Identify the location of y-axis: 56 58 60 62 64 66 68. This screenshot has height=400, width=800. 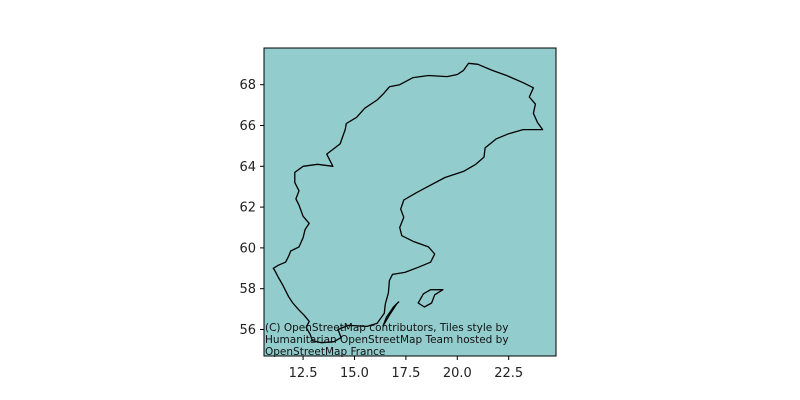
(251, 208).